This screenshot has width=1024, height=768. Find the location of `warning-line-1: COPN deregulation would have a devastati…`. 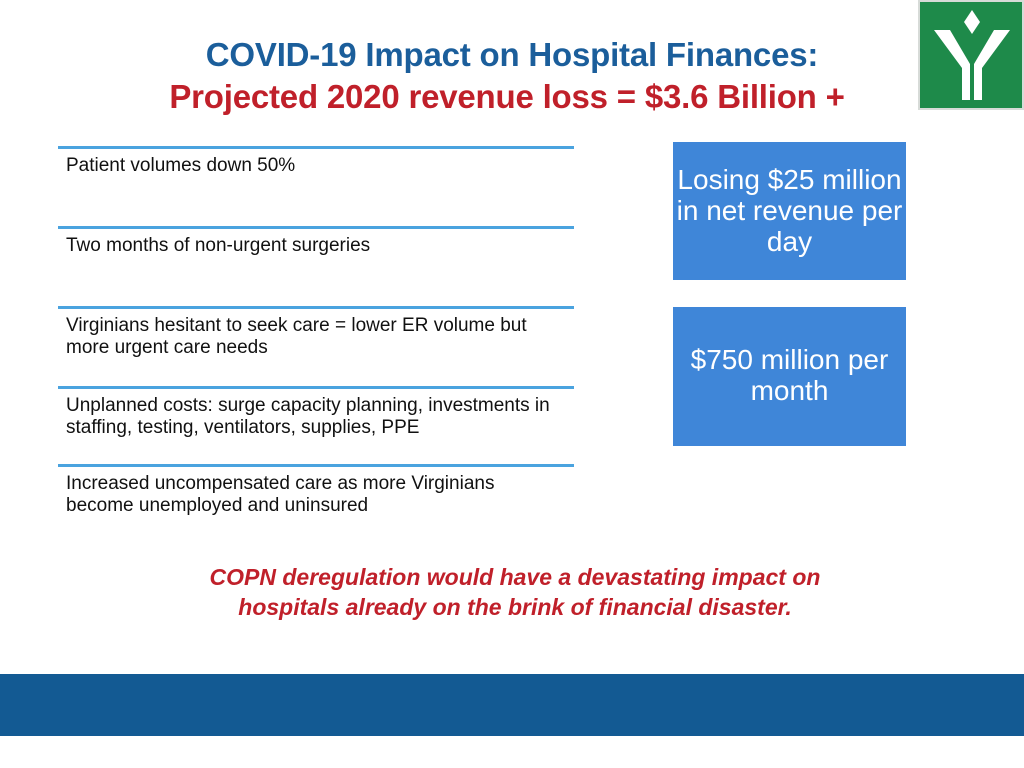

warning-line-1: COPN deregulation would have a devastati… is located at coordinates (515, 577).